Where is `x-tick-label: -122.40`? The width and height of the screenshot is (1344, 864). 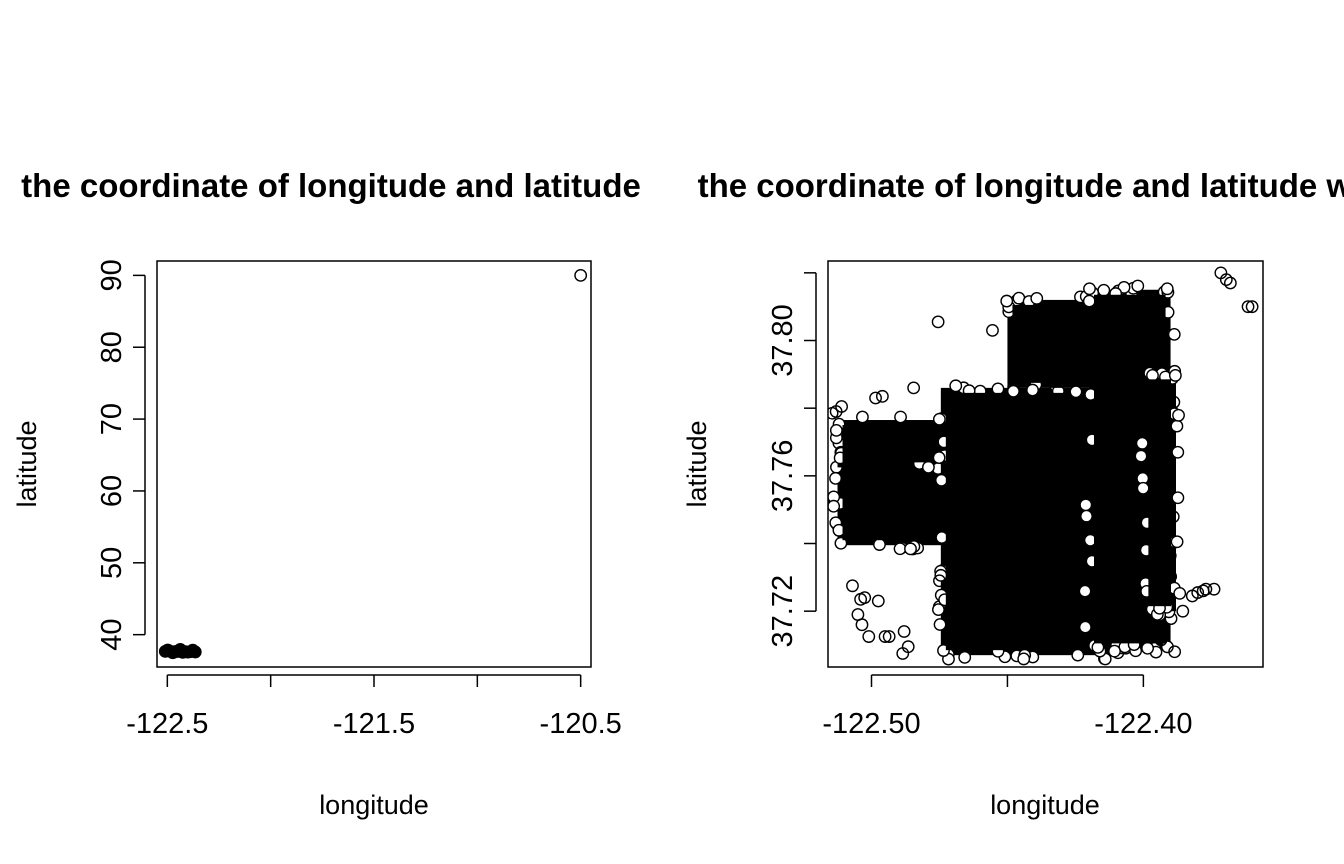 x-tick-label: -122.40 is located at coordinates (1143, 724).